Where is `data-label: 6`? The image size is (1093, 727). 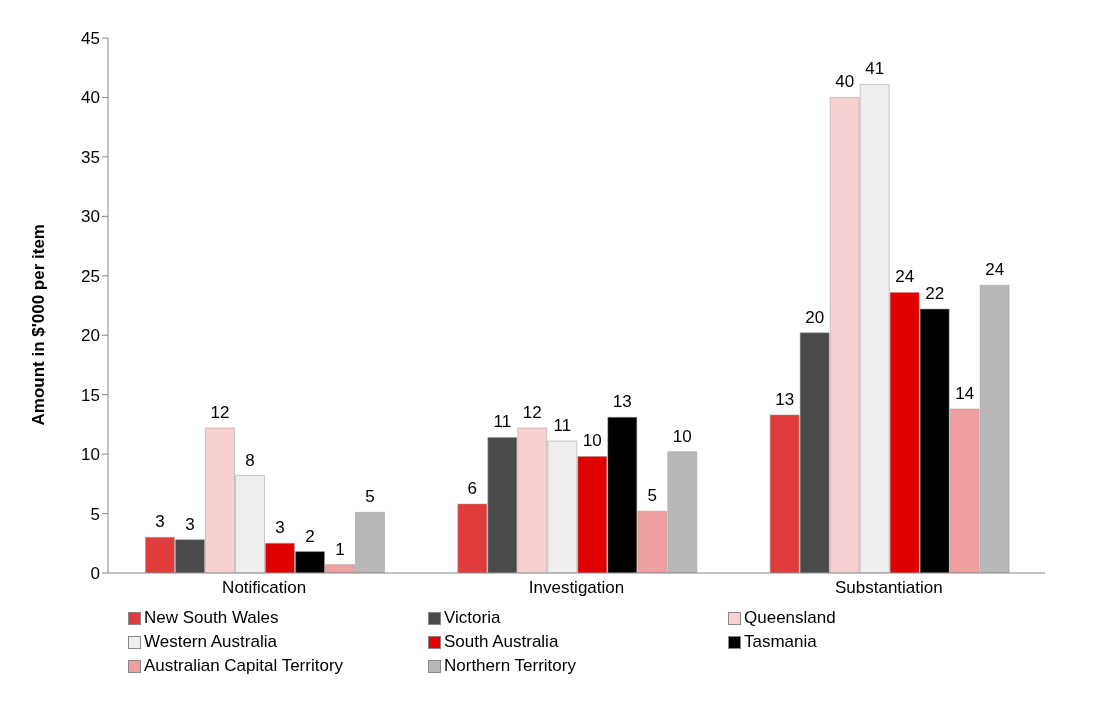
data-label: 6 is located at coordinates (472, 489).